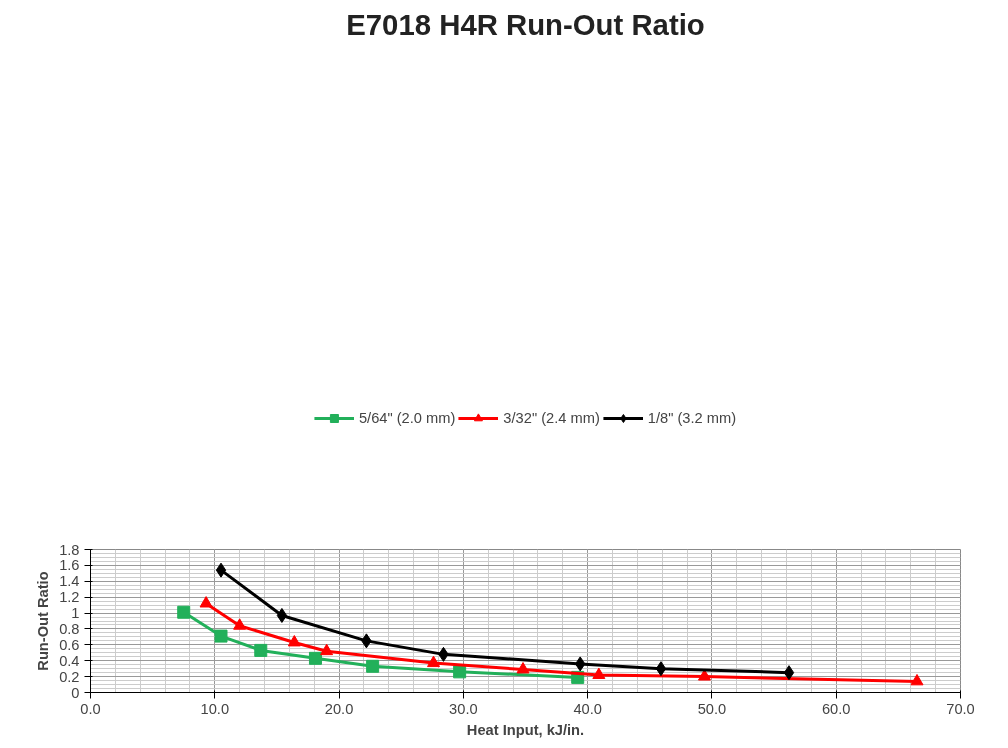  Describe the element at coordinates (90, 708) in the screenshot. I see `x-tick-label: 0.0` at that location.